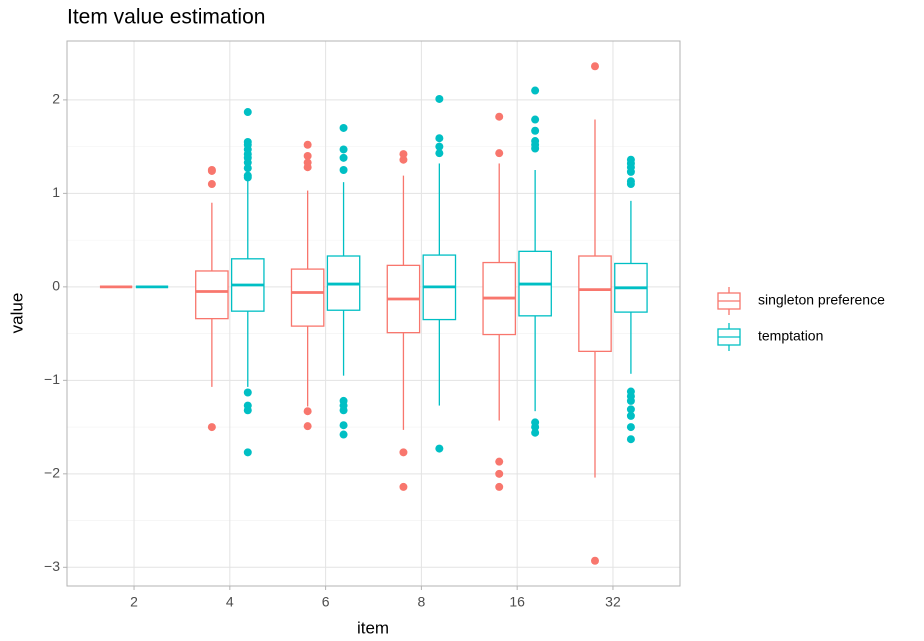  I want to click on legend-label: singleton preference, so click(821, 300).